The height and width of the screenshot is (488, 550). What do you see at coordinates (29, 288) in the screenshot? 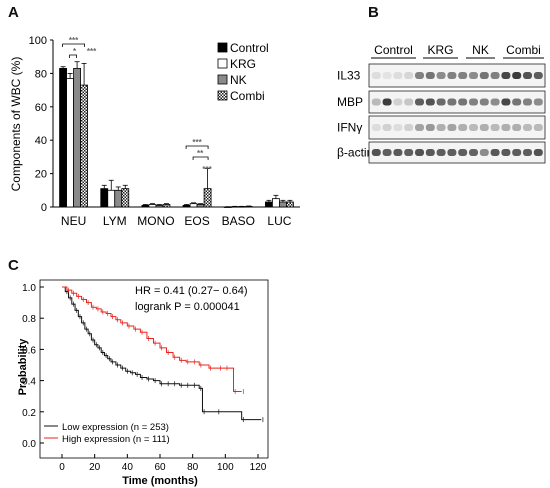
I see `y-tick-label: 1.0` at bounding box center [29, 288].